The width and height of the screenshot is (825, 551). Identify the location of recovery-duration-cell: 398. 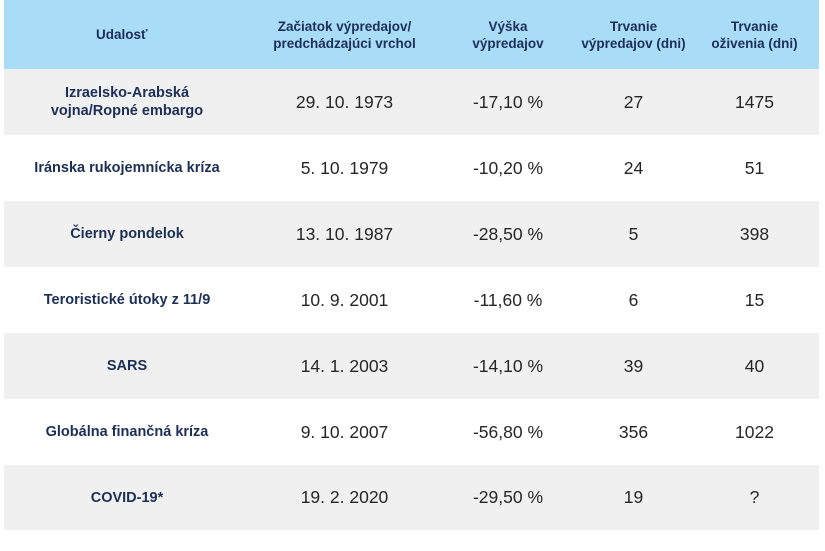
(754, 233).